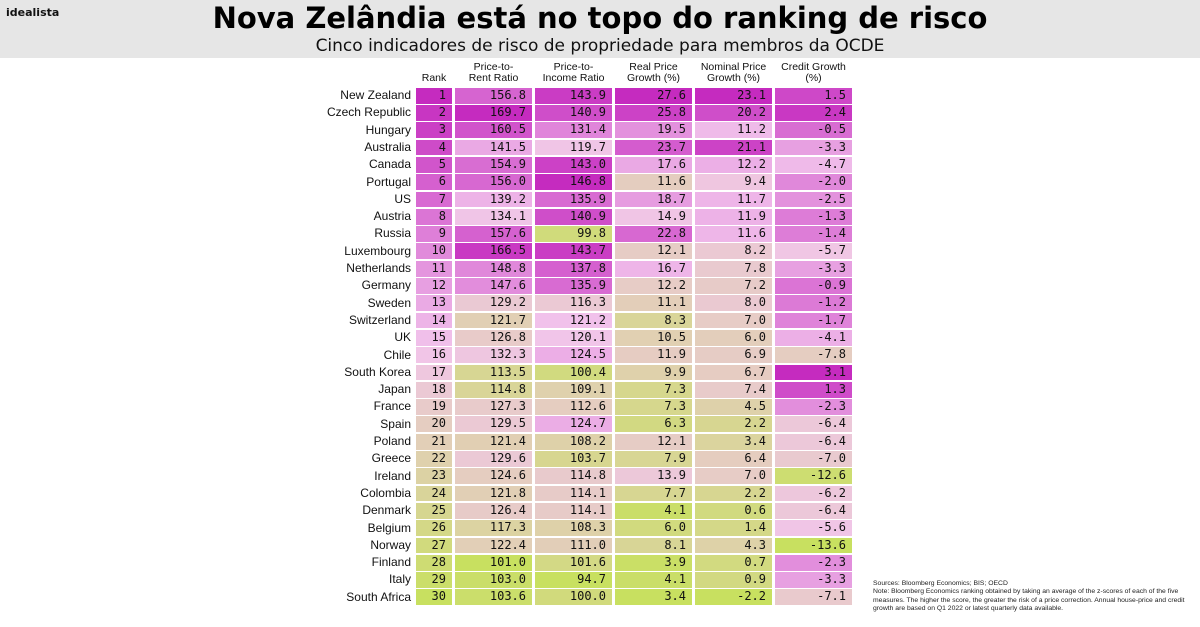 This screenshot has height=627, width=1200. Describe the element at coordinates (402, 198) in the screenshot. I see `row-label: US` at that location.